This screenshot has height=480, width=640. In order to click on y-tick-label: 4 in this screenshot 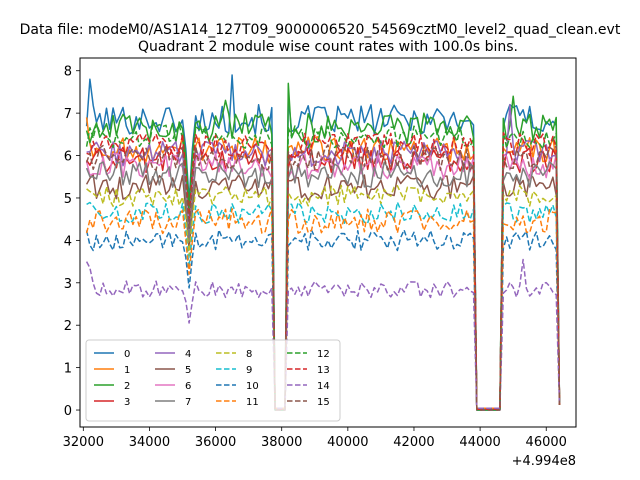, I will do `click(68, 241)`.